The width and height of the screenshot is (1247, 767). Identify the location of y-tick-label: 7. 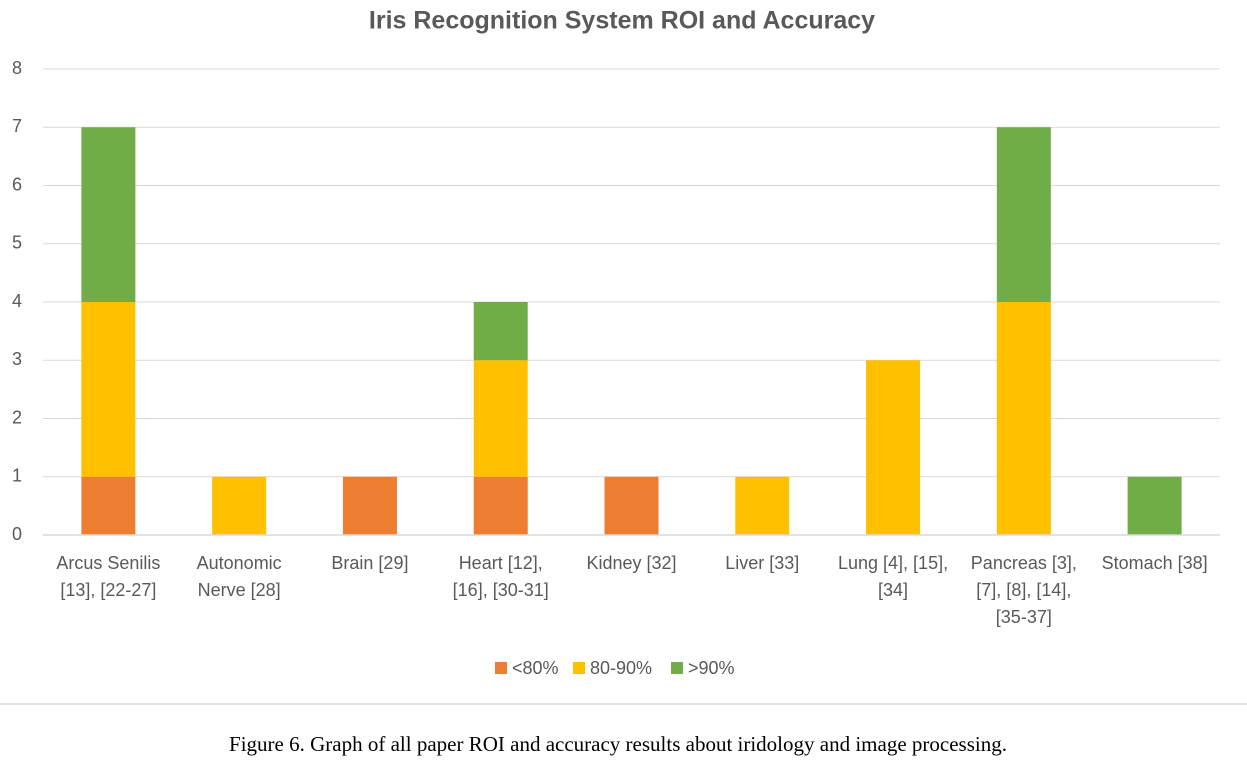
(17, 126).